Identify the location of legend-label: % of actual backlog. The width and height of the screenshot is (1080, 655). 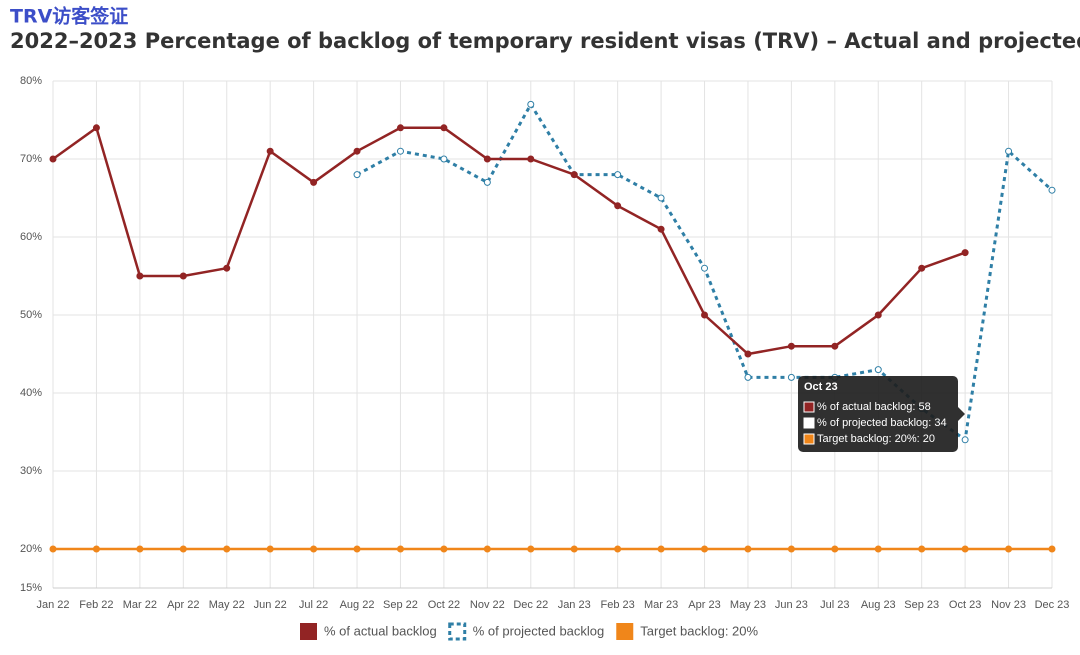
(380, 630).